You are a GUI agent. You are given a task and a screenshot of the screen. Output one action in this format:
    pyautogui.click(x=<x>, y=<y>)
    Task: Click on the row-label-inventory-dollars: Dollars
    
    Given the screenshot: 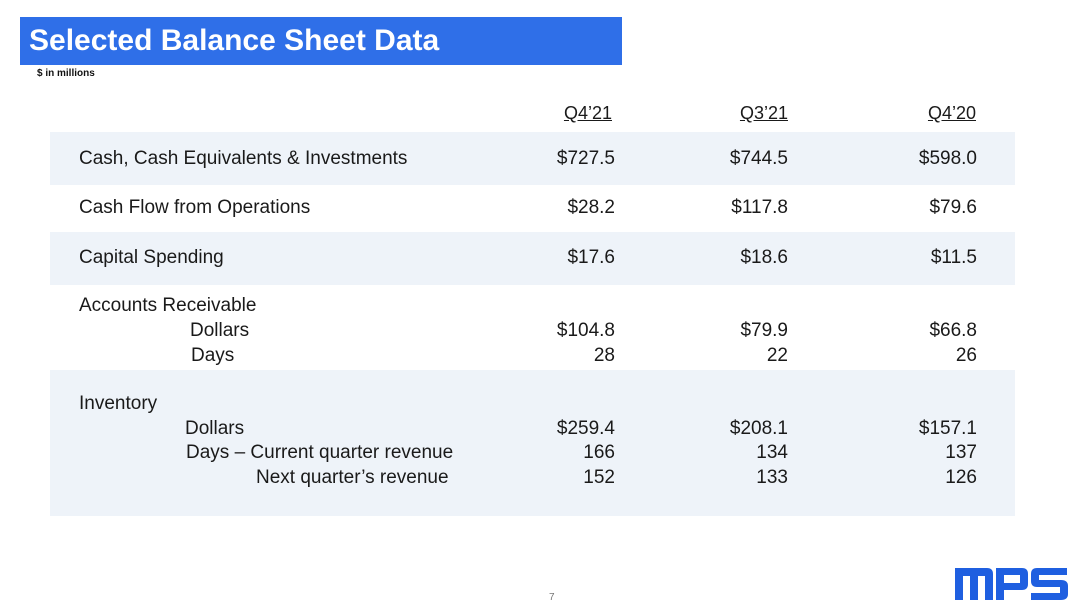 What is the action you would take?
    pyautogui.click(x=215, y=428)
    